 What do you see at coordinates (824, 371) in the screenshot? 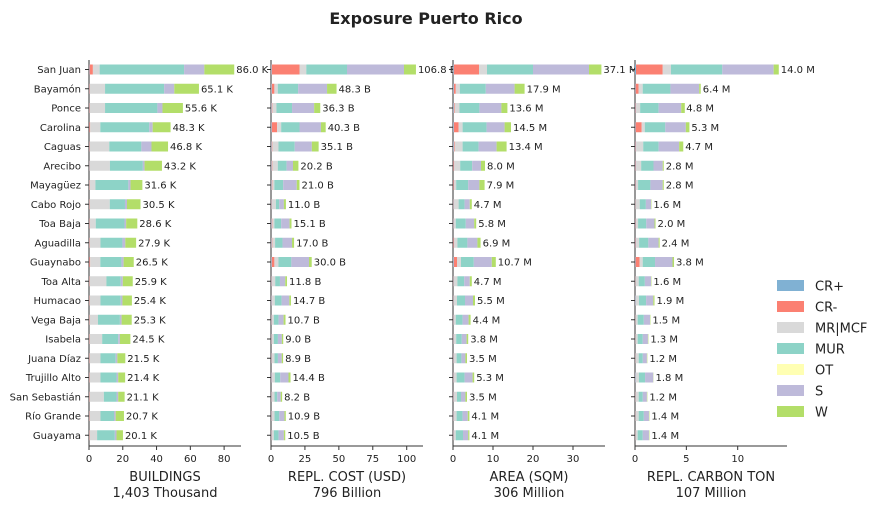
I see `legend-label: OT` at bounding box center [824, 371].